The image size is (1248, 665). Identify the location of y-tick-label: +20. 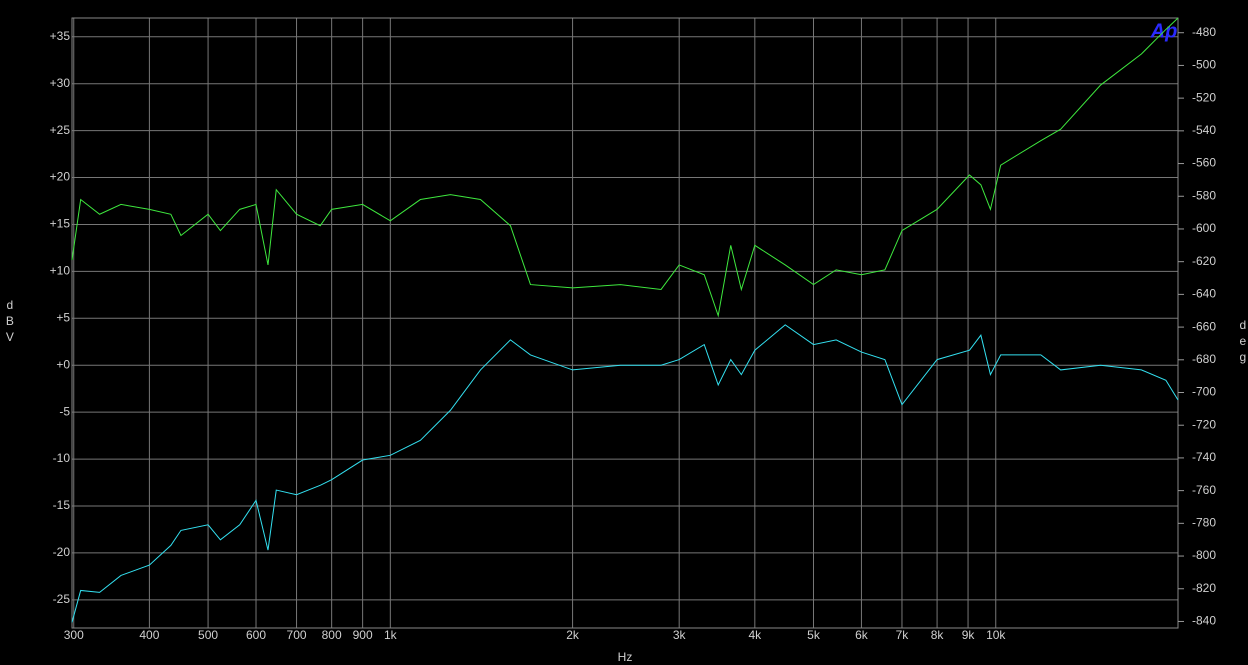
(60, 177).